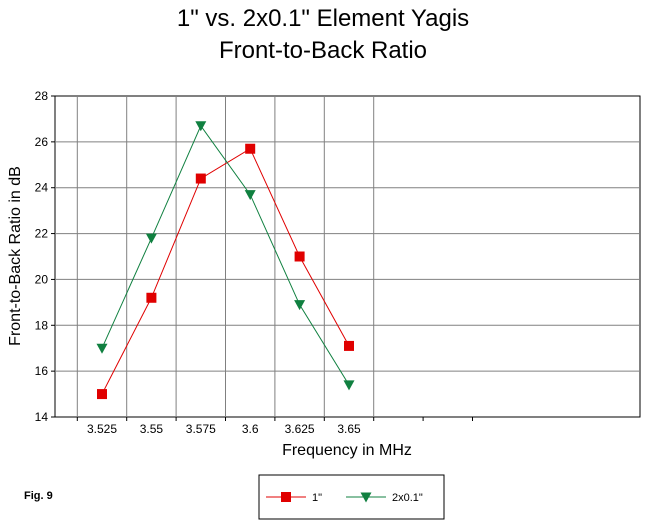 The image size is (646, 524). I want to click on y-axis-ticks: 14 16 18 20 22 24 26 28, so click(45, 256).